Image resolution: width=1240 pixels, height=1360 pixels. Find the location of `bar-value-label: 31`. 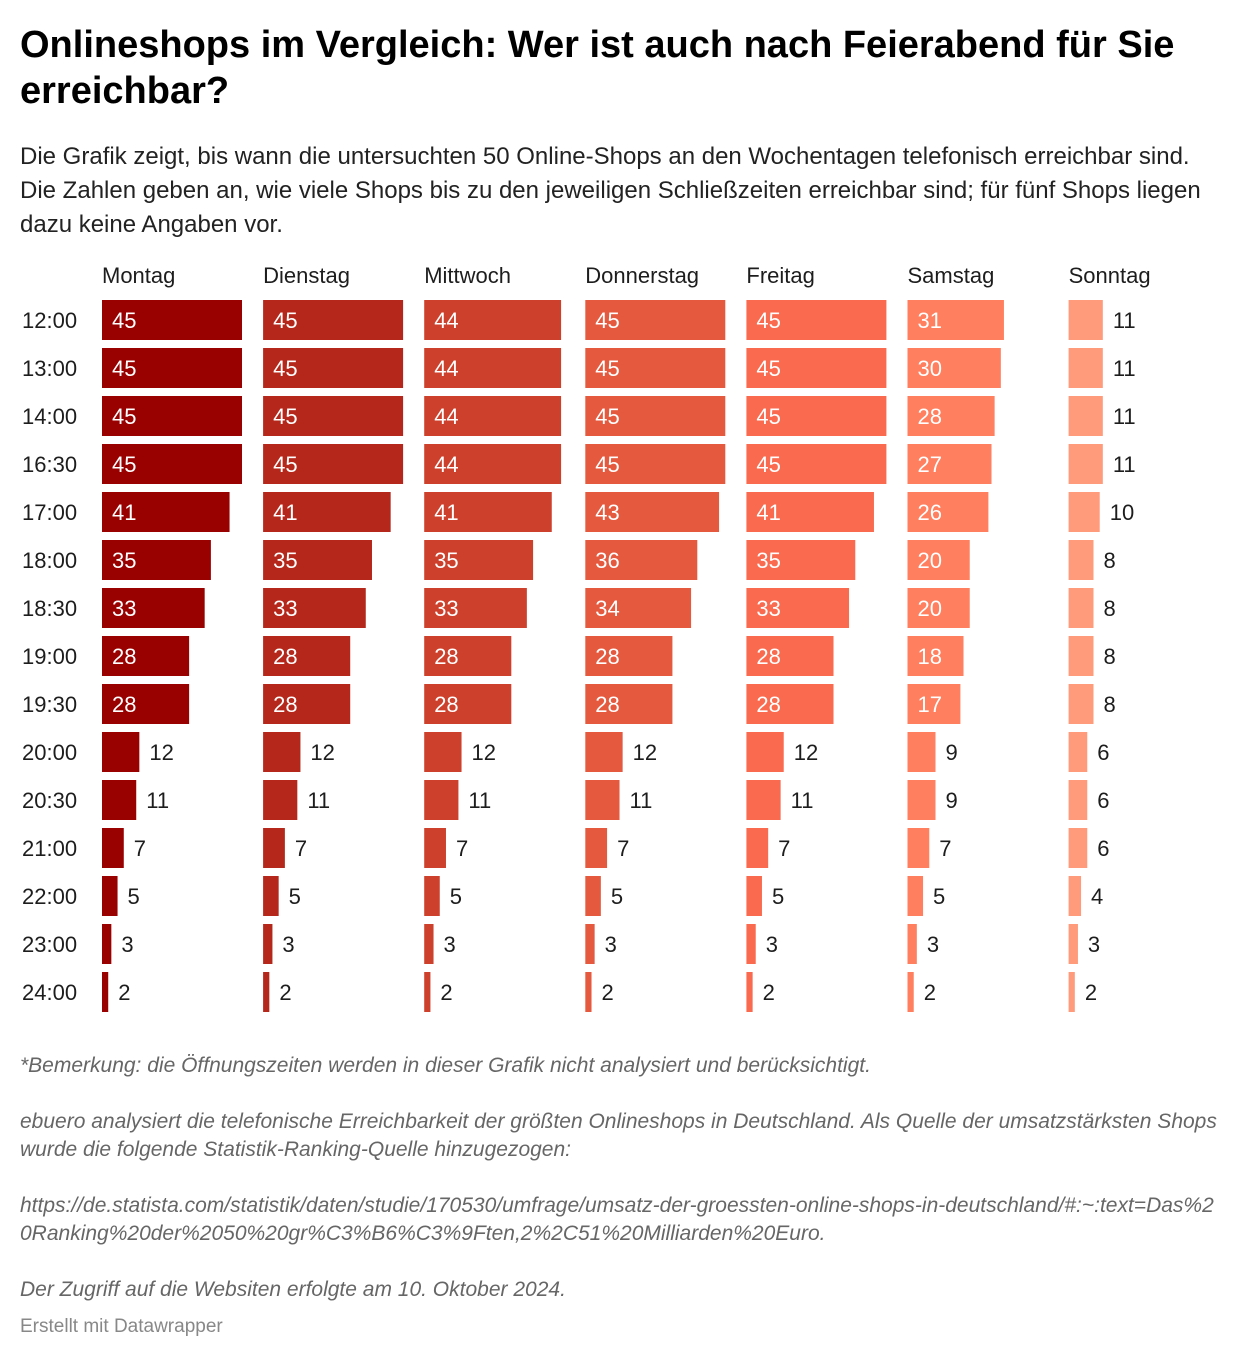

bar-value-label: 31 is located at coordinates (930, 320).